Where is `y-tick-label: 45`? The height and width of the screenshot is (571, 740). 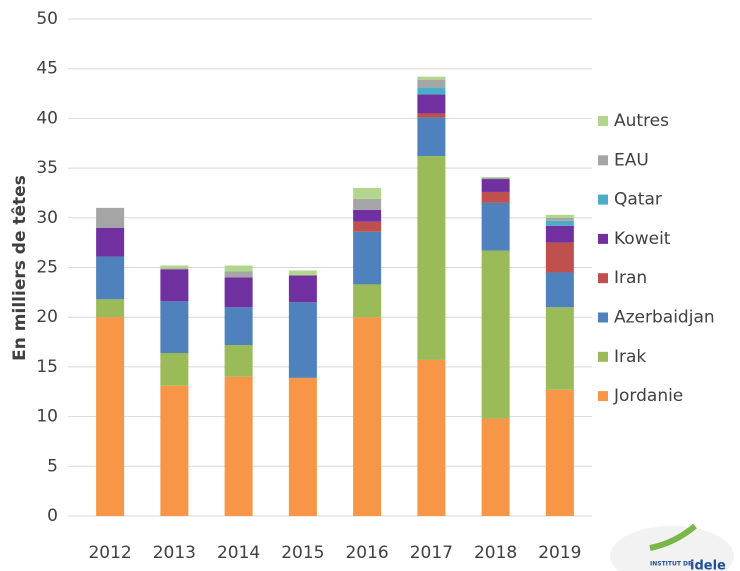
y-tick-label: 45 is located at coordinates (47, 69).